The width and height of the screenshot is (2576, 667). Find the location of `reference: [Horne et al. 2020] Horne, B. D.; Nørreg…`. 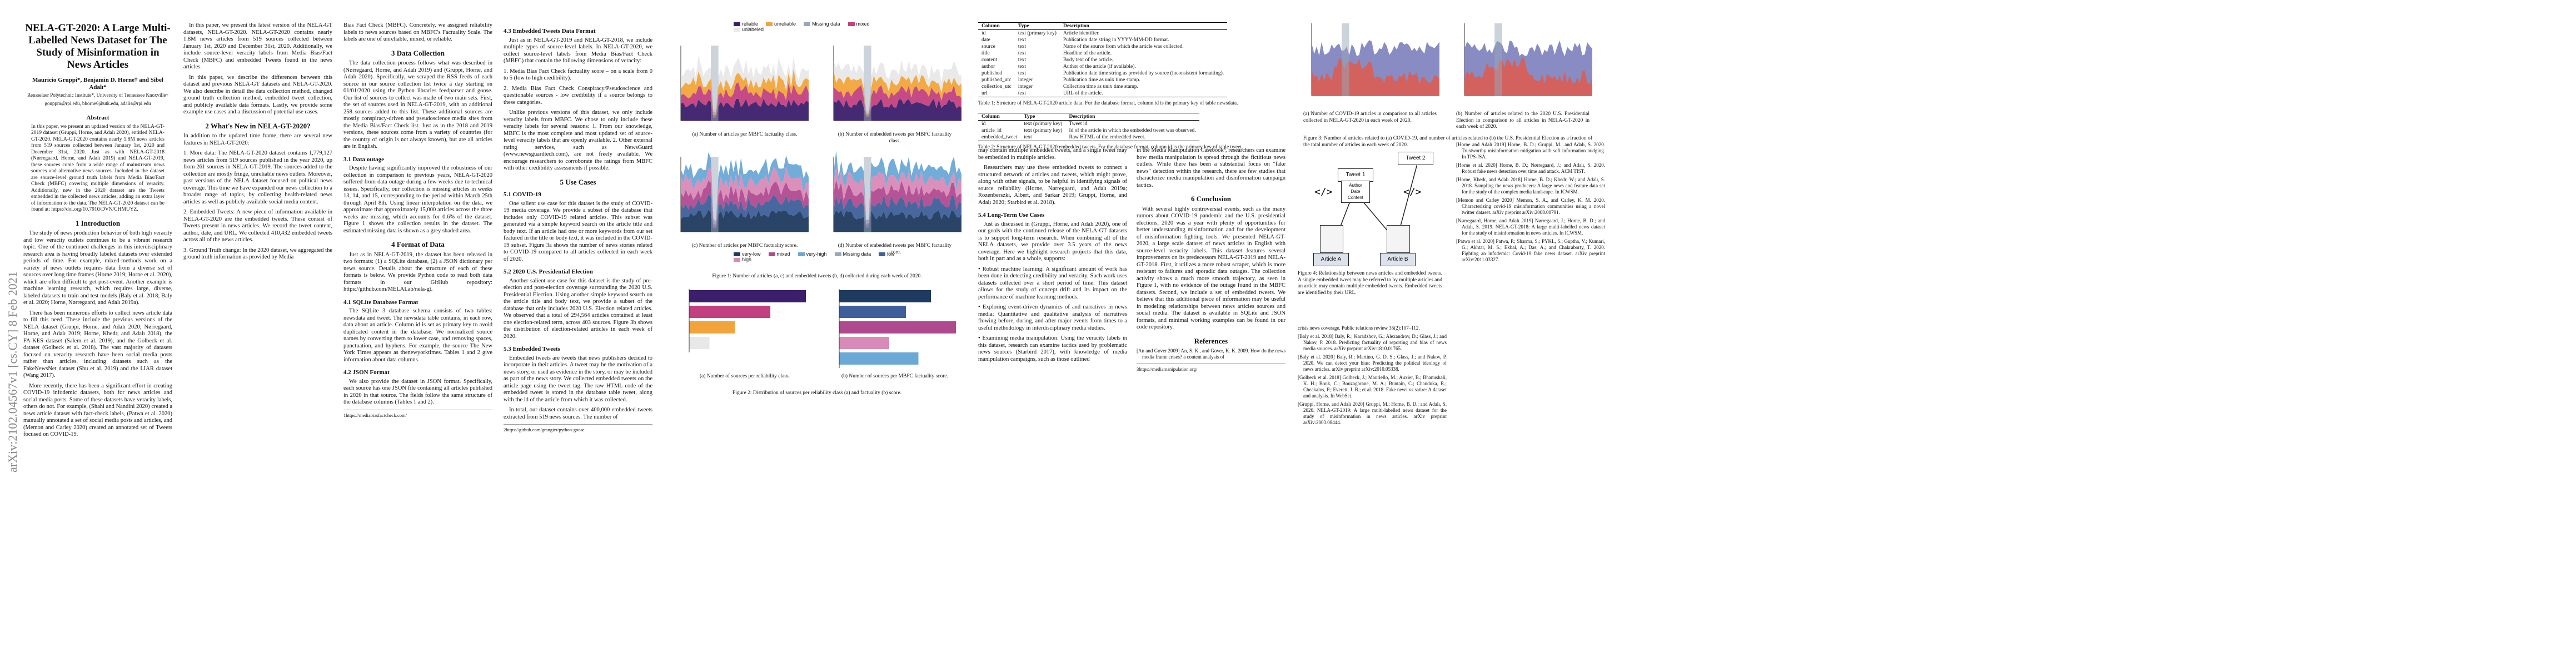

reference: [Horne et al. 2020] Horne, B. D.; Nørreg… is located at coordinates (1530, 168).